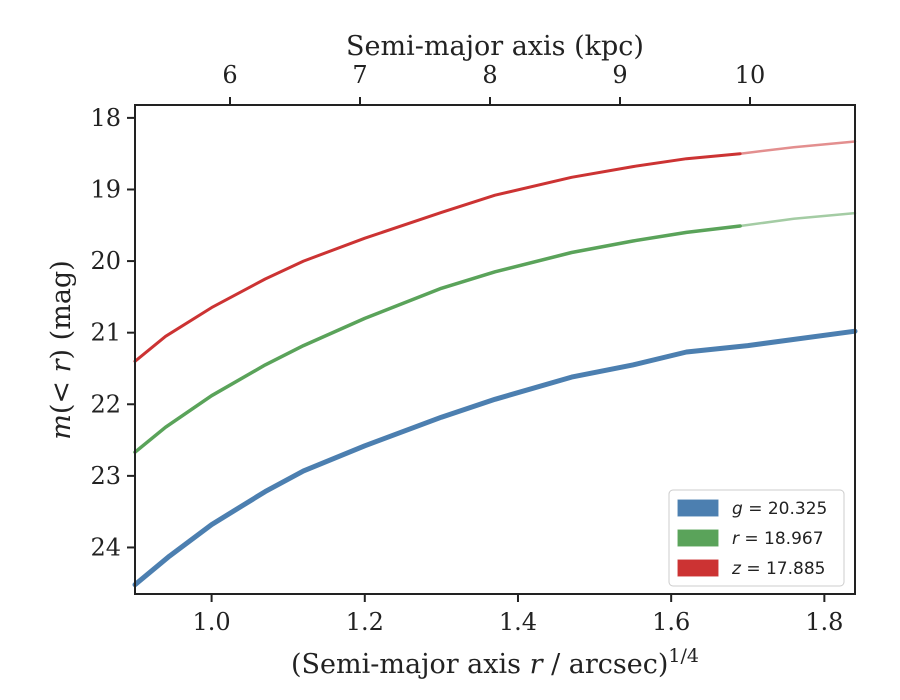  I want to click on top-axis-title: Semi-major axis (kpc), so click(495, 46).